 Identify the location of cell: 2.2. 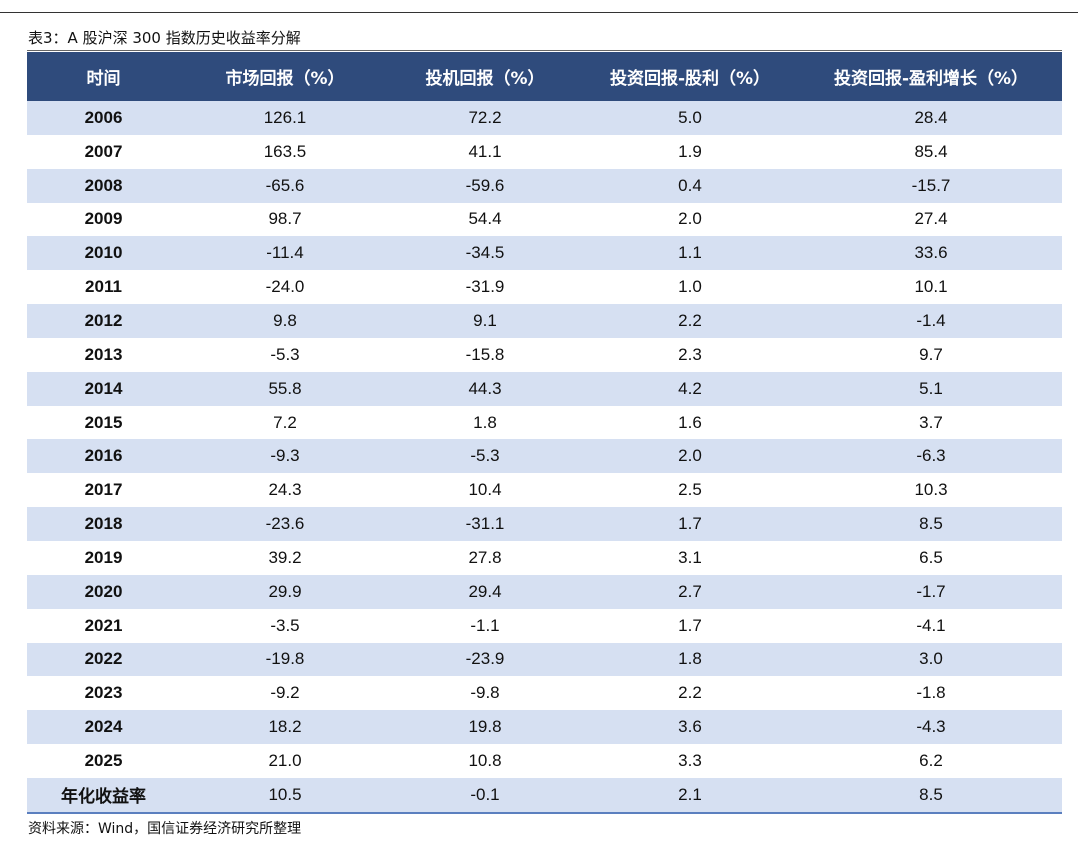
(690, 693).